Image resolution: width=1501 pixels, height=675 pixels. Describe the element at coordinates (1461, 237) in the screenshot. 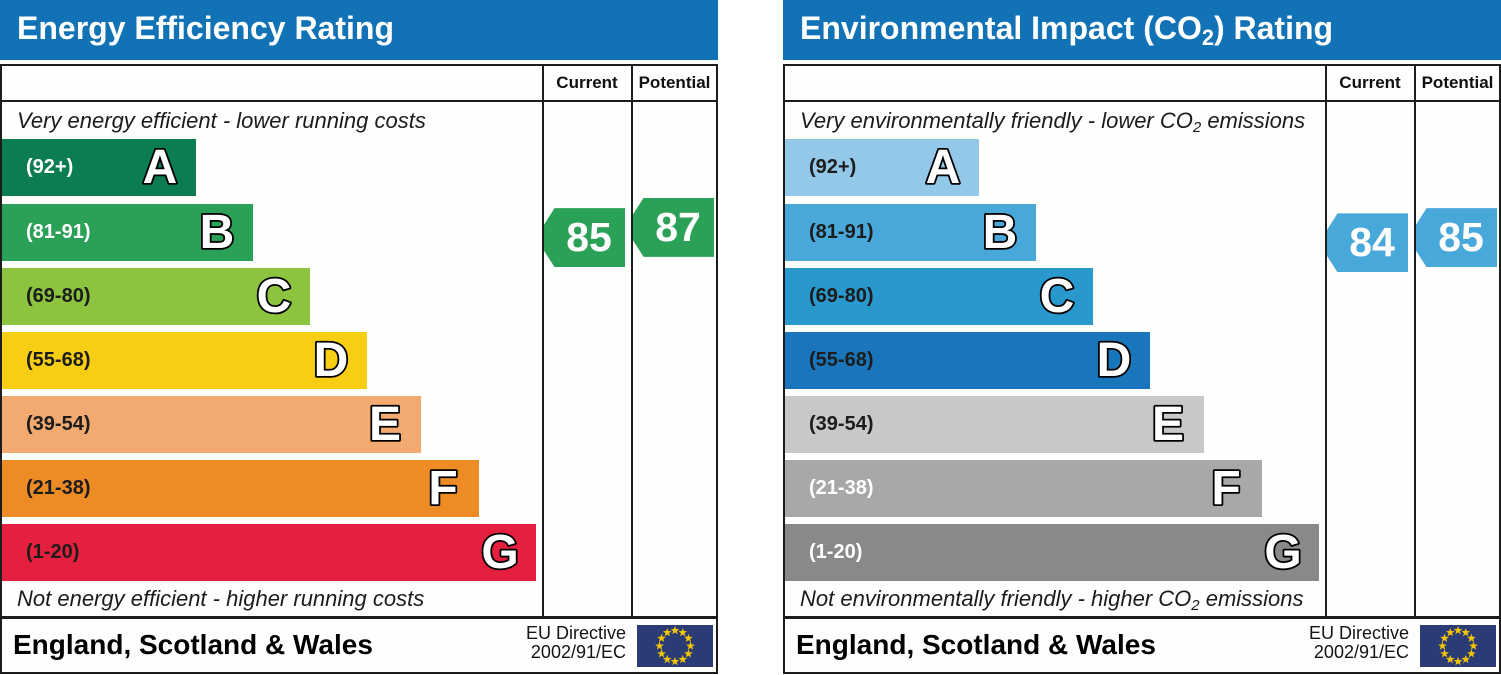

I see `potential-rating-value: 85` at that location.